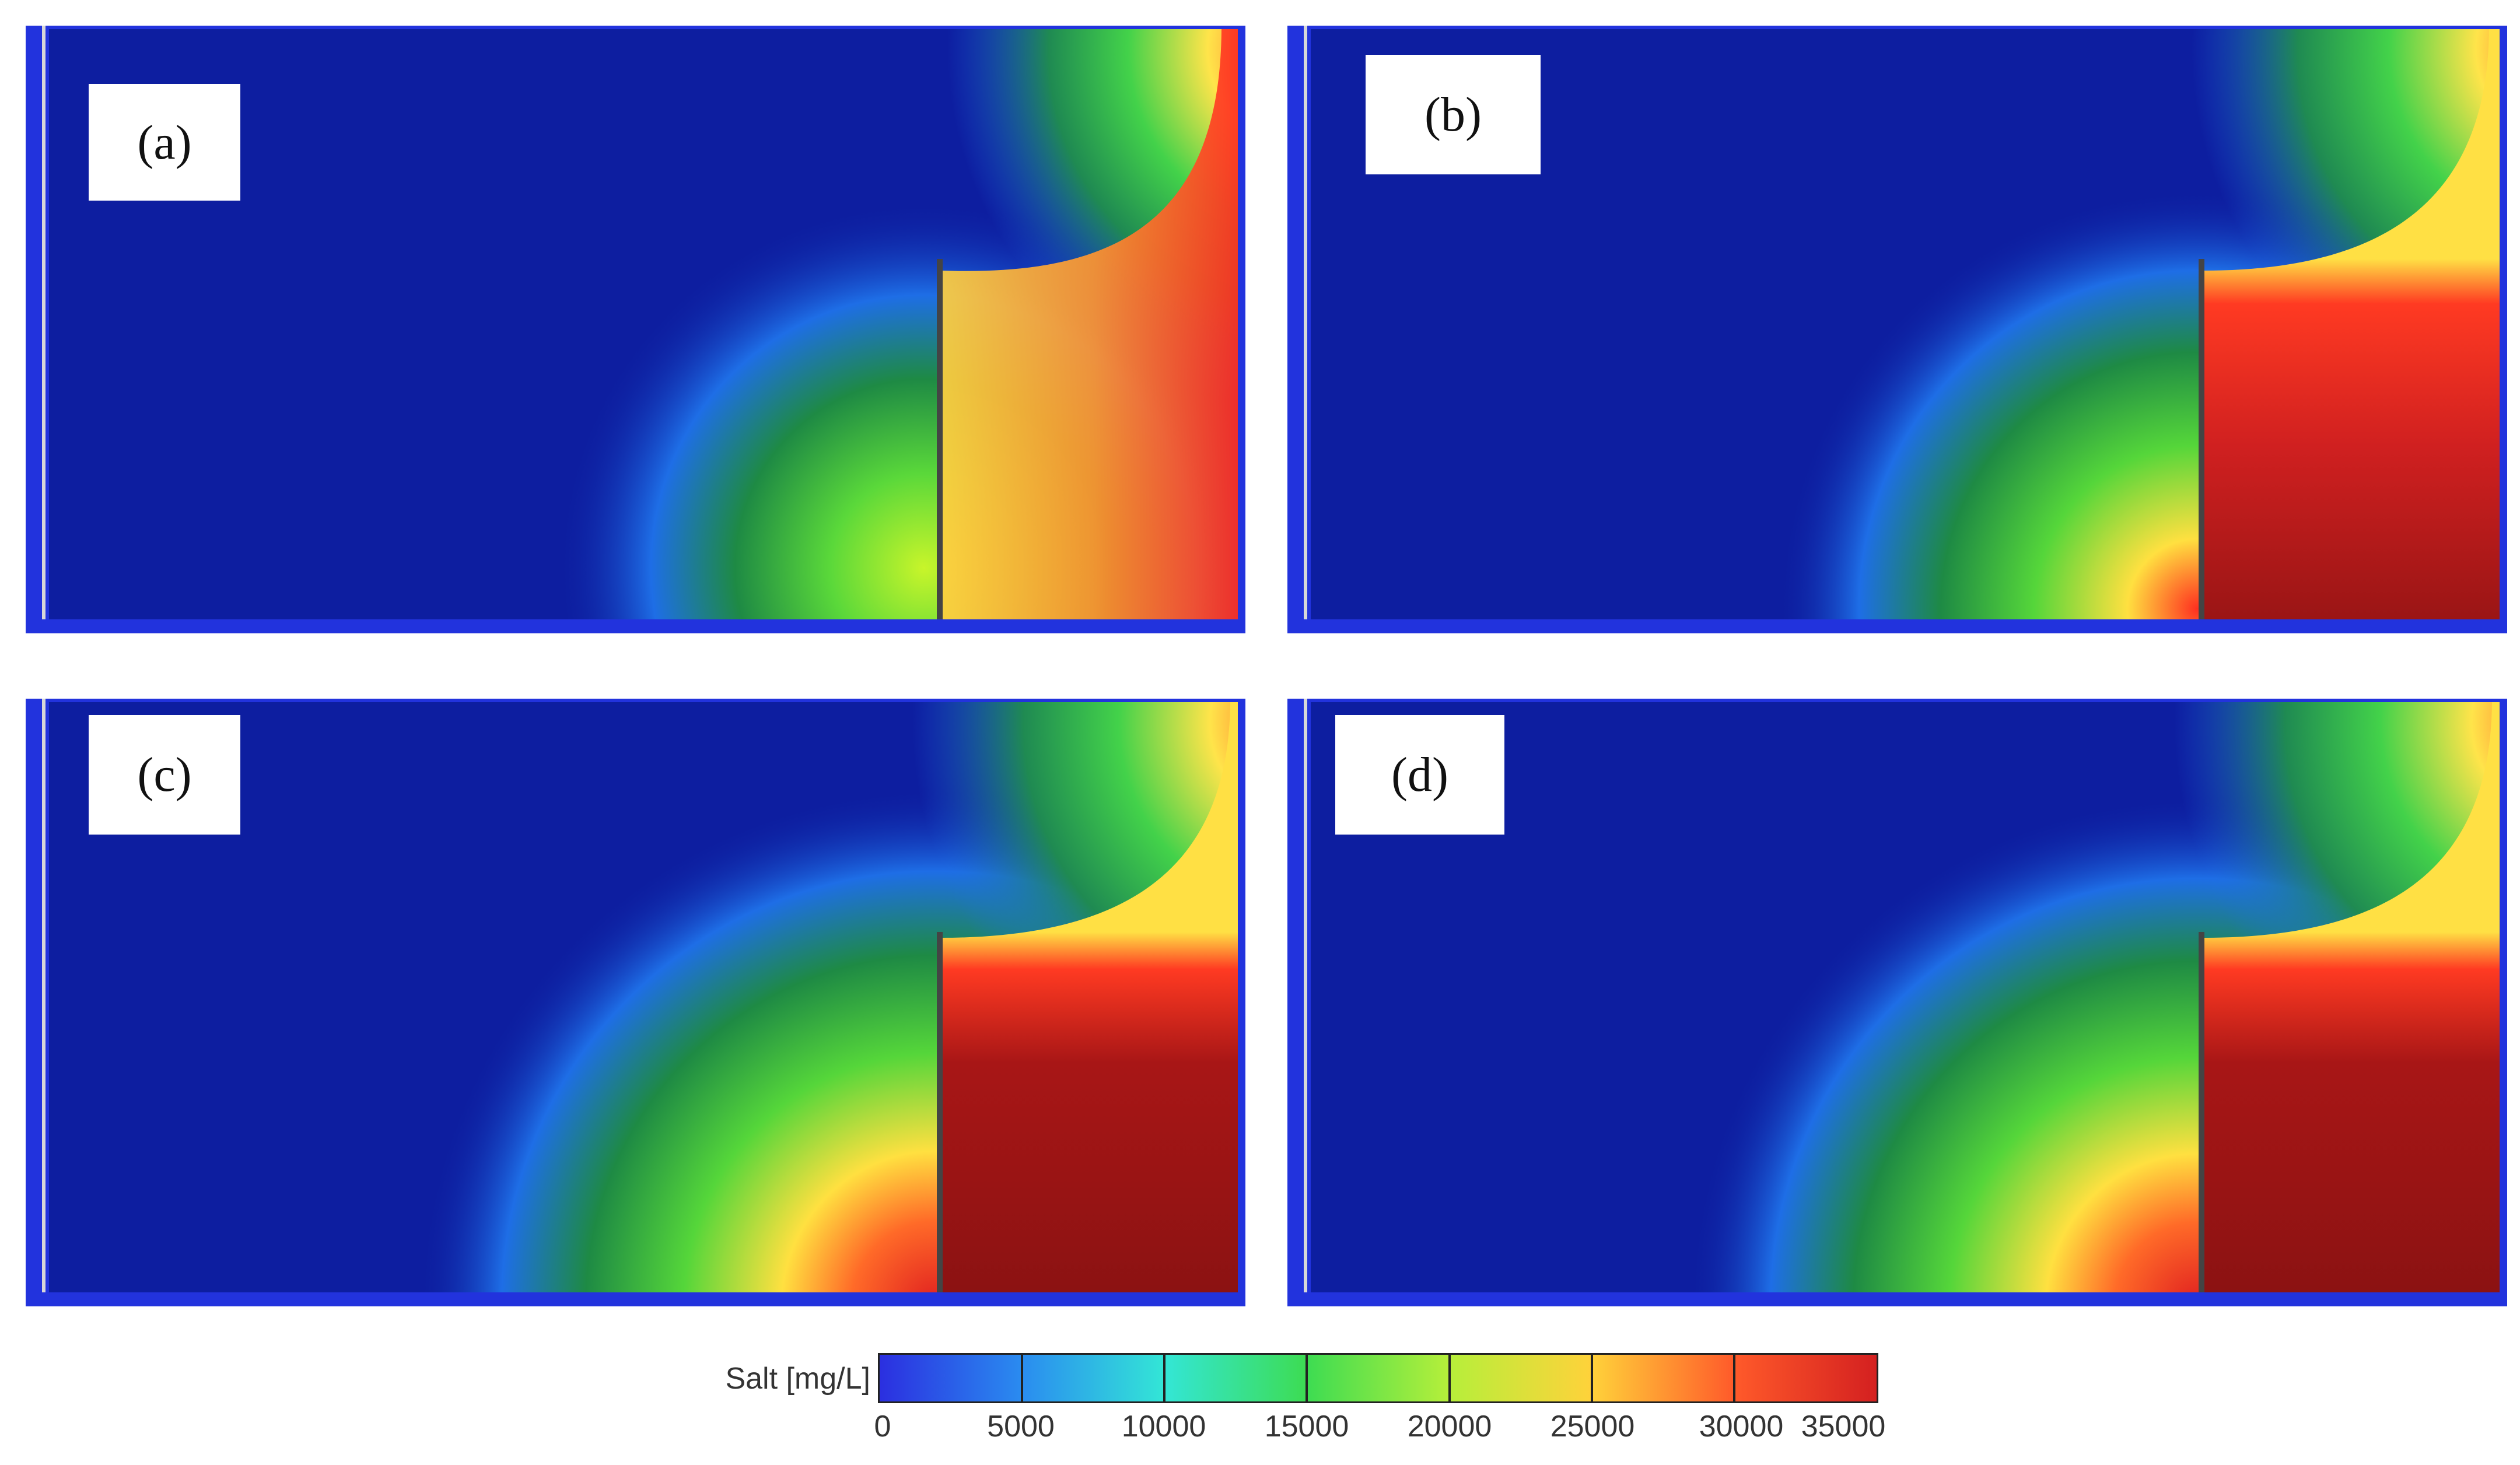  I want to click on colorbar-title: Salt [mg/L], so click(797, 1379).